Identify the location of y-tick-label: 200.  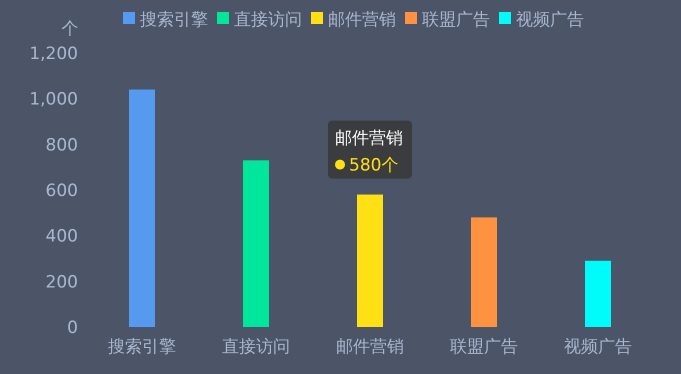
(62, 282).